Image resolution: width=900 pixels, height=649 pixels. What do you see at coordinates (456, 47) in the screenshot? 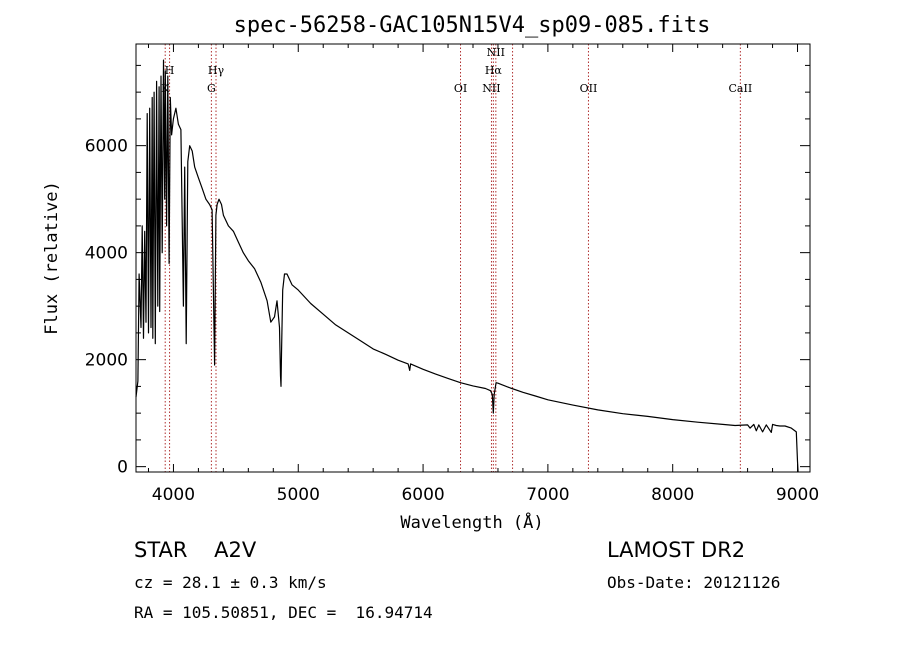
I see `emission-line-labels: KHGHγOINIIHαNIISIIOIICaII` at bounding box center [456, 47].